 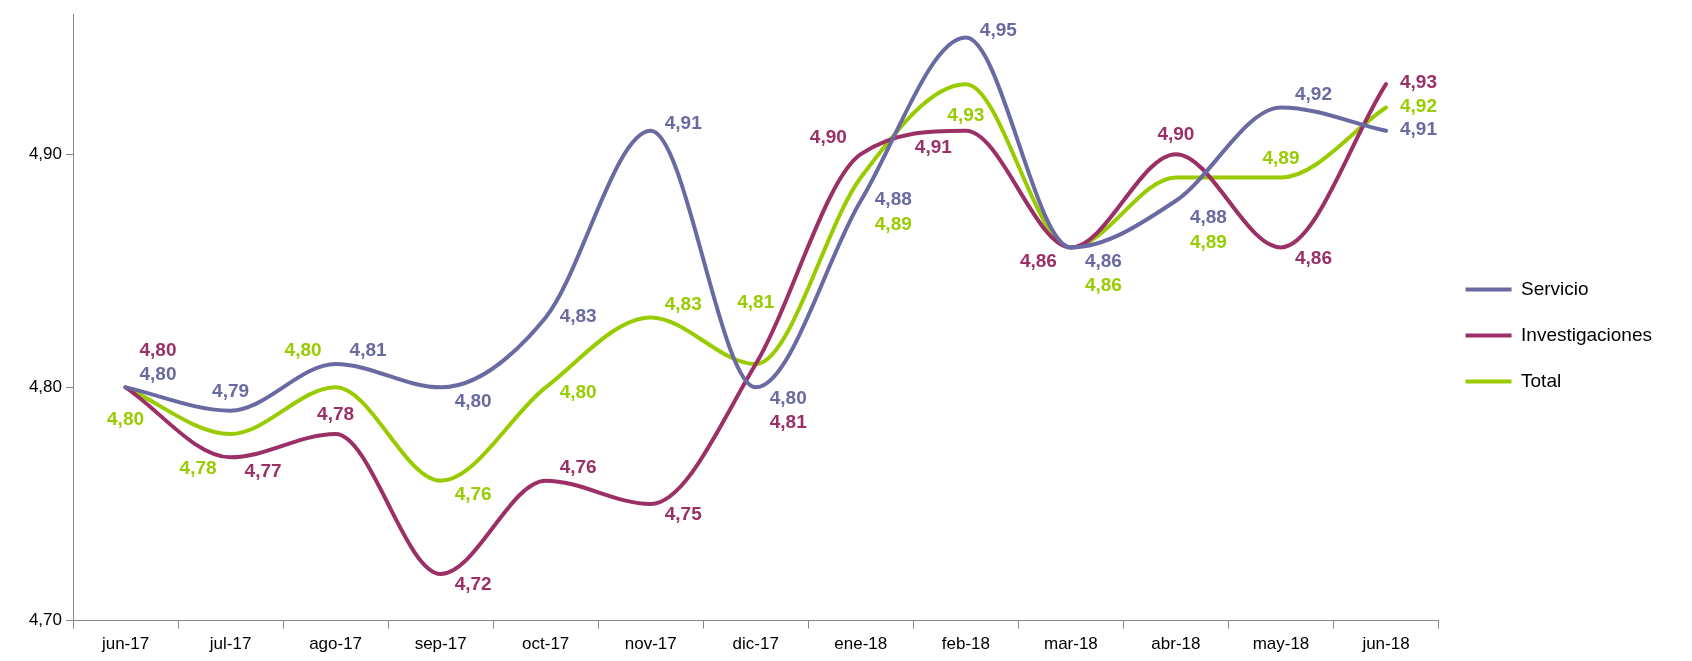 I want to click on x-tick-label: abr-18, so click(x=1176, y=644).